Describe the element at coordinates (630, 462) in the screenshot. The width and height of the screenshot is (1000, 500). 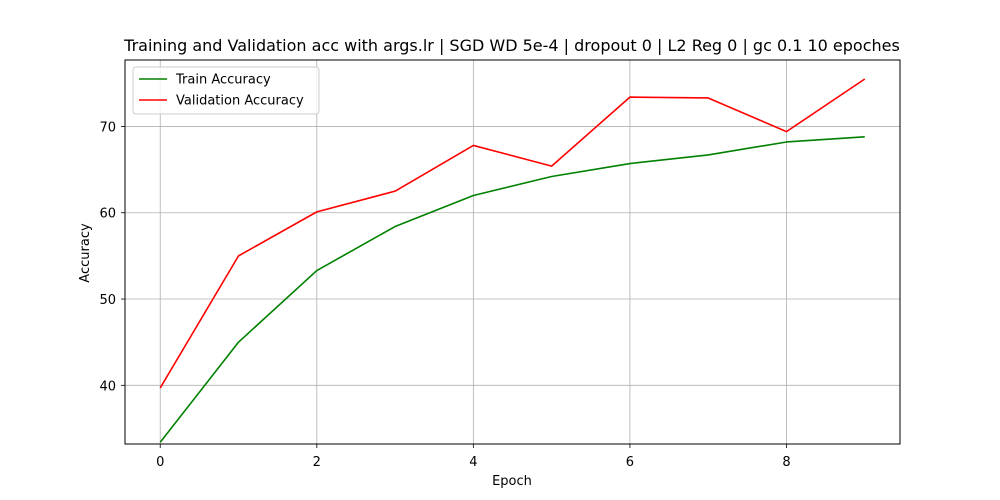
I see `x-tick-label: 6` at that location.